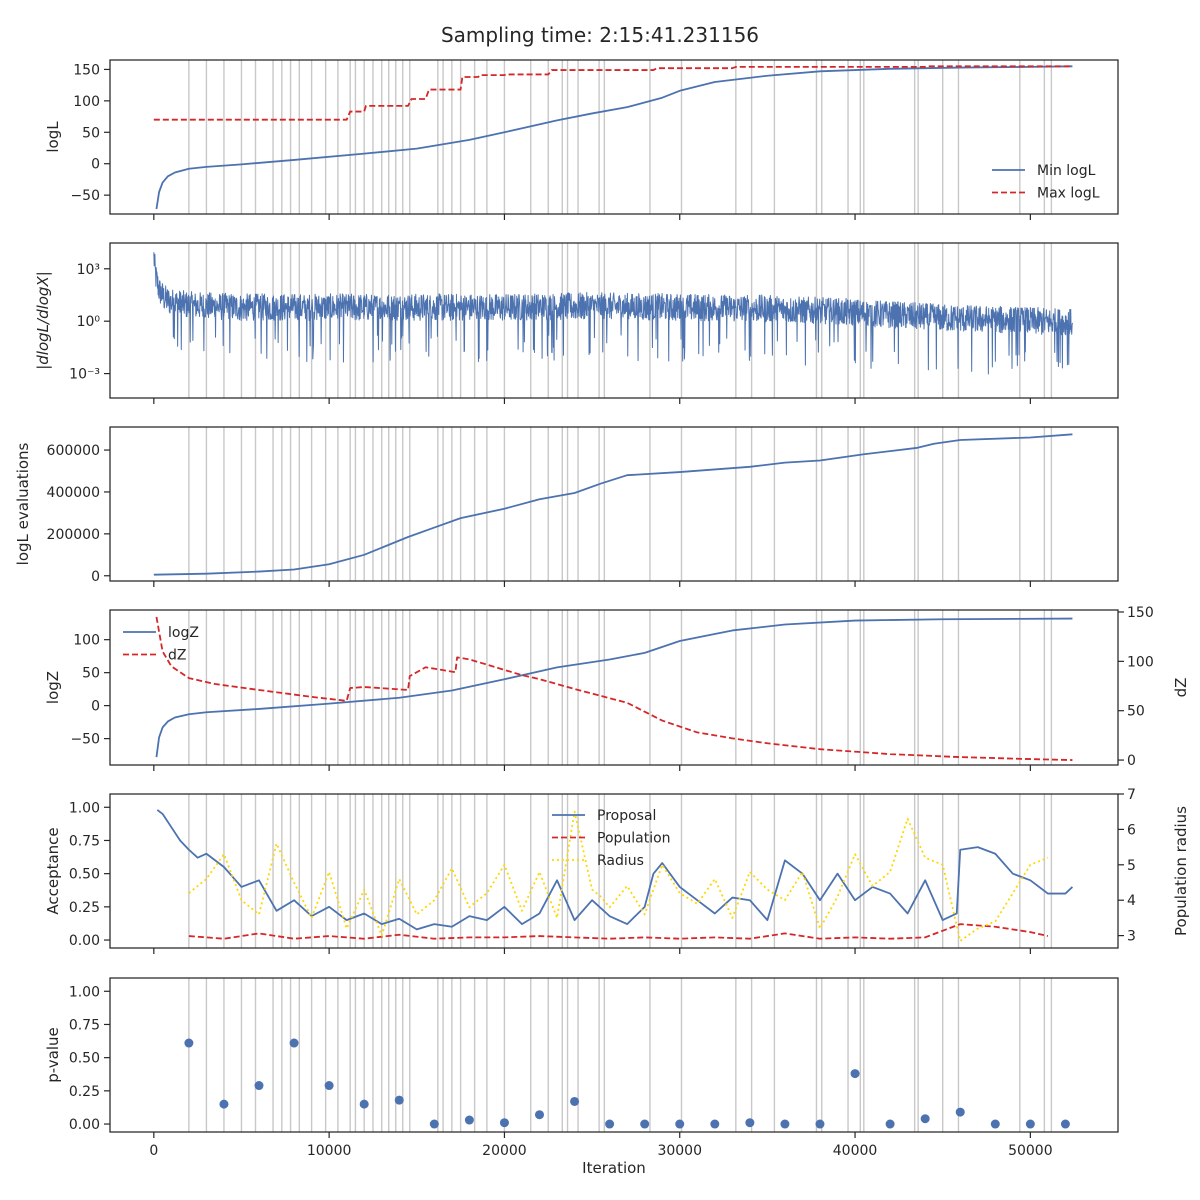  I want to click on ytick-label-pvalue-3: 0.75, so click(84, 1025).